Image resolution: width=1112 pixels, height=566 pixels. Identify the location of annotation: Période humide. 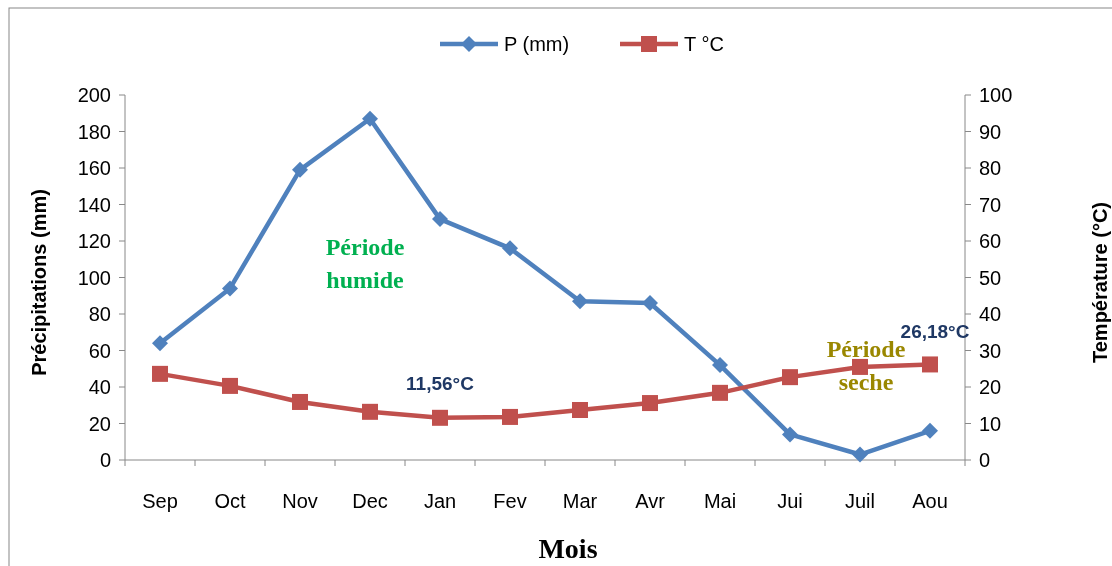
(365, 263).